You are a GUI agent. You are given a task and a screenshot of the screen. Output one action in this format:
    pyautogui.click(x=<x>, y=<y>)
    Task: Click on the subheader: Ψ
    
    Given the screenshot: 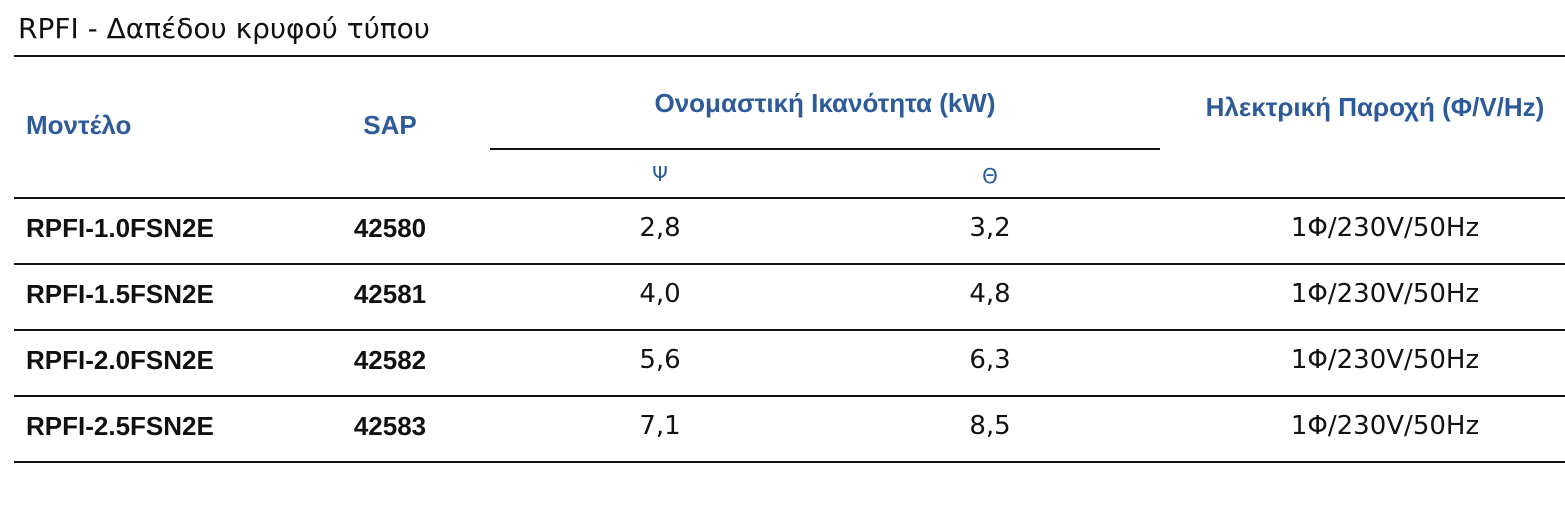 What is the action you would take?
    pyautogui.click(x=660, y=174)
    